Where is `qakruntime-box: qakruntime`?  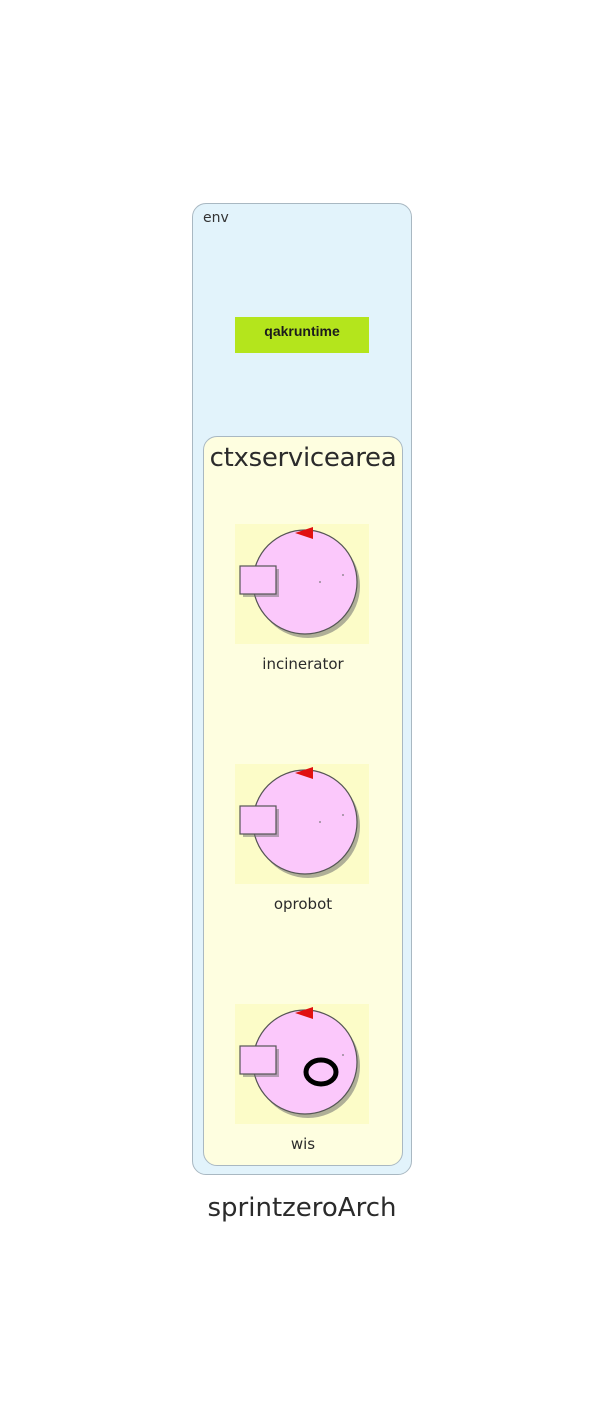
qakruntime-box: qakruntime is located at coordinates (302, 335).